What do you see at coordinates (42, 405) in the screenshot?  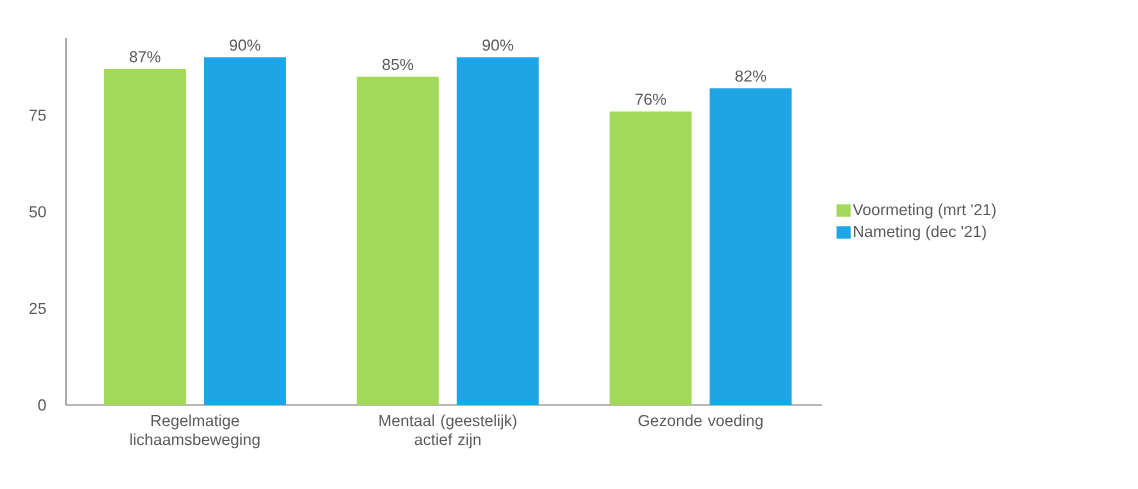 I see `y-tick-label: 0` at bounding box center [42, 405].